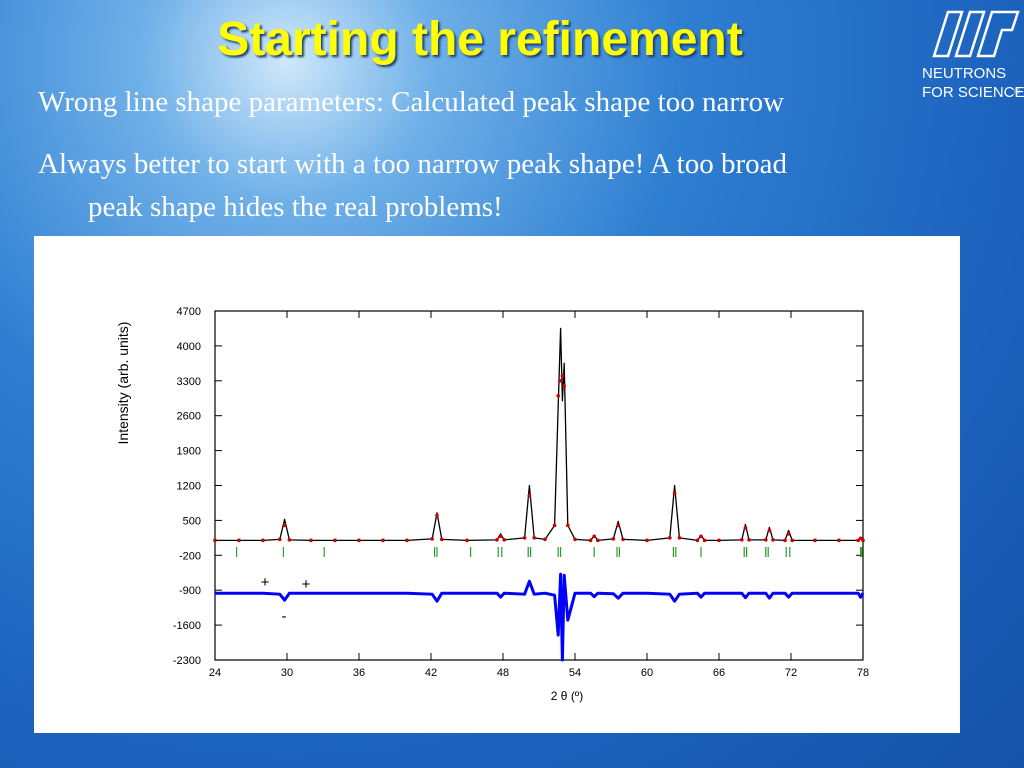 This screenshot has width=1024, height=768. Describe the element at coordinates (189, 347) in the screenshot. I see `y-tick-label: 4000` at that location.